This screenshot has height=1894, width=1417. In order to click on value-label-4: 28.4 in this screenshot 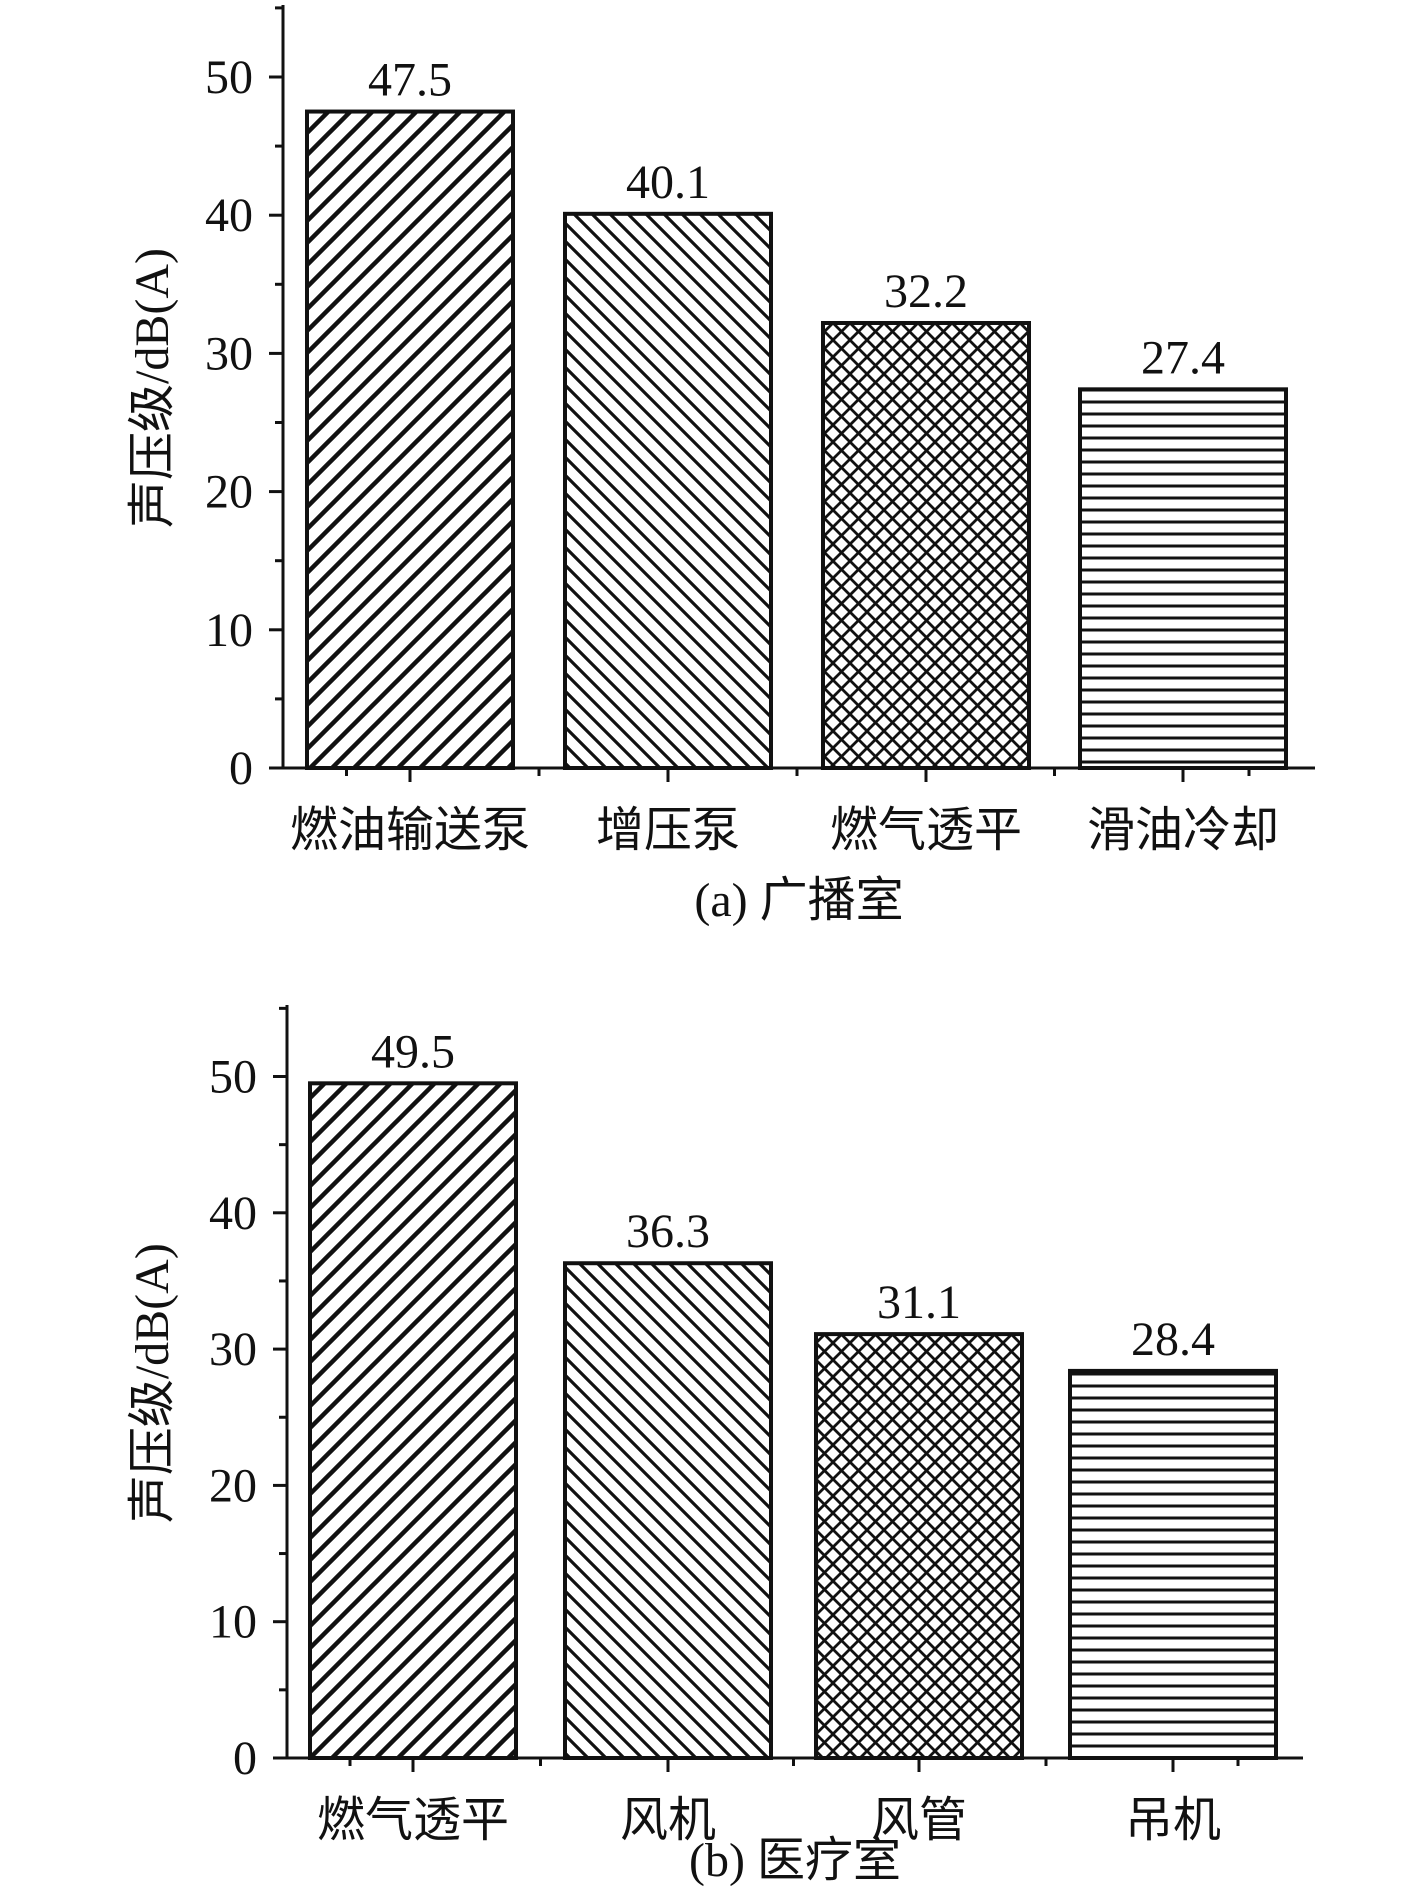, I will do `click(1173, 1339)`.